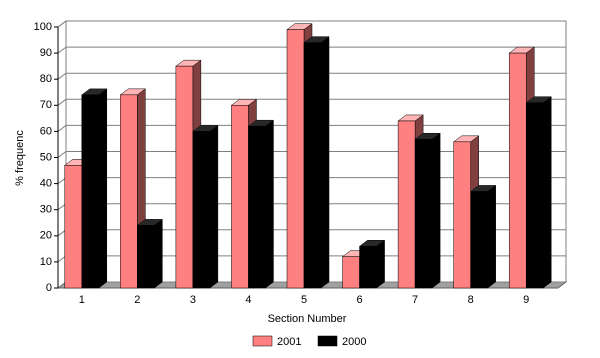 This screenshot has width=600, height=358. What do you see at coordinates (471, 300) in the screenshot?
I see `x-tick-label: 8` at bounding box center [471, 300].